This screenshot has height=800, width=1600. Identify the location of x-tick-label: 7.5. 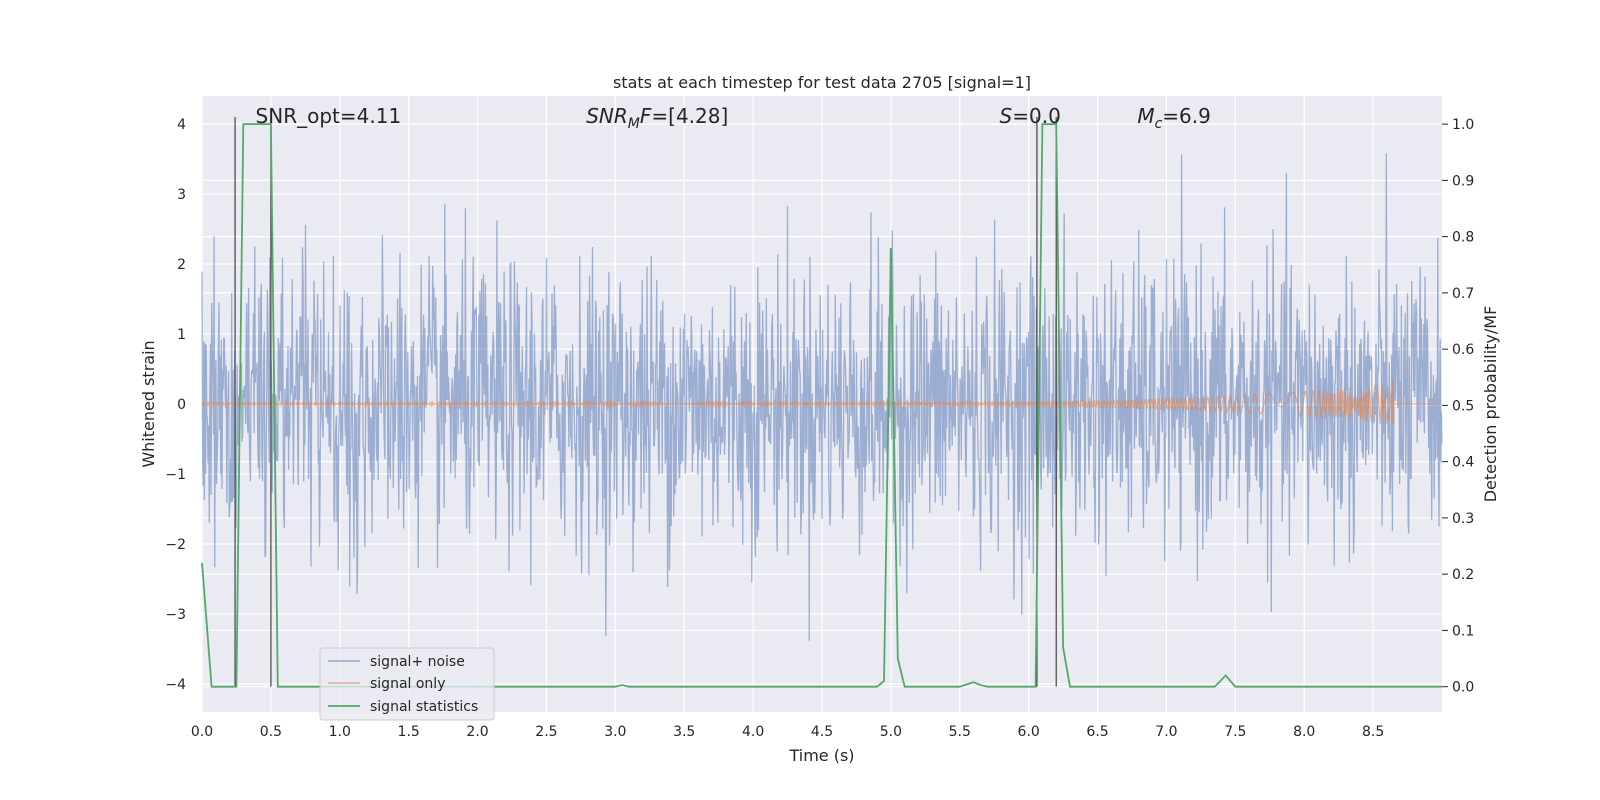
(1235, 732).